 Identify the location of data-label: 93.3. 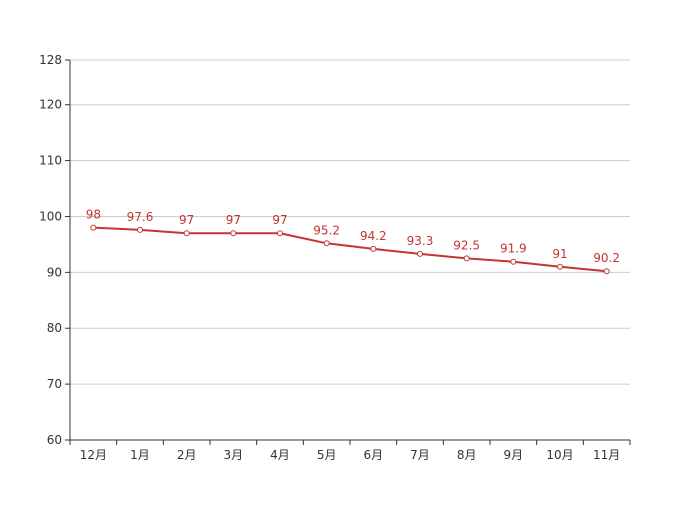
(420, 241).